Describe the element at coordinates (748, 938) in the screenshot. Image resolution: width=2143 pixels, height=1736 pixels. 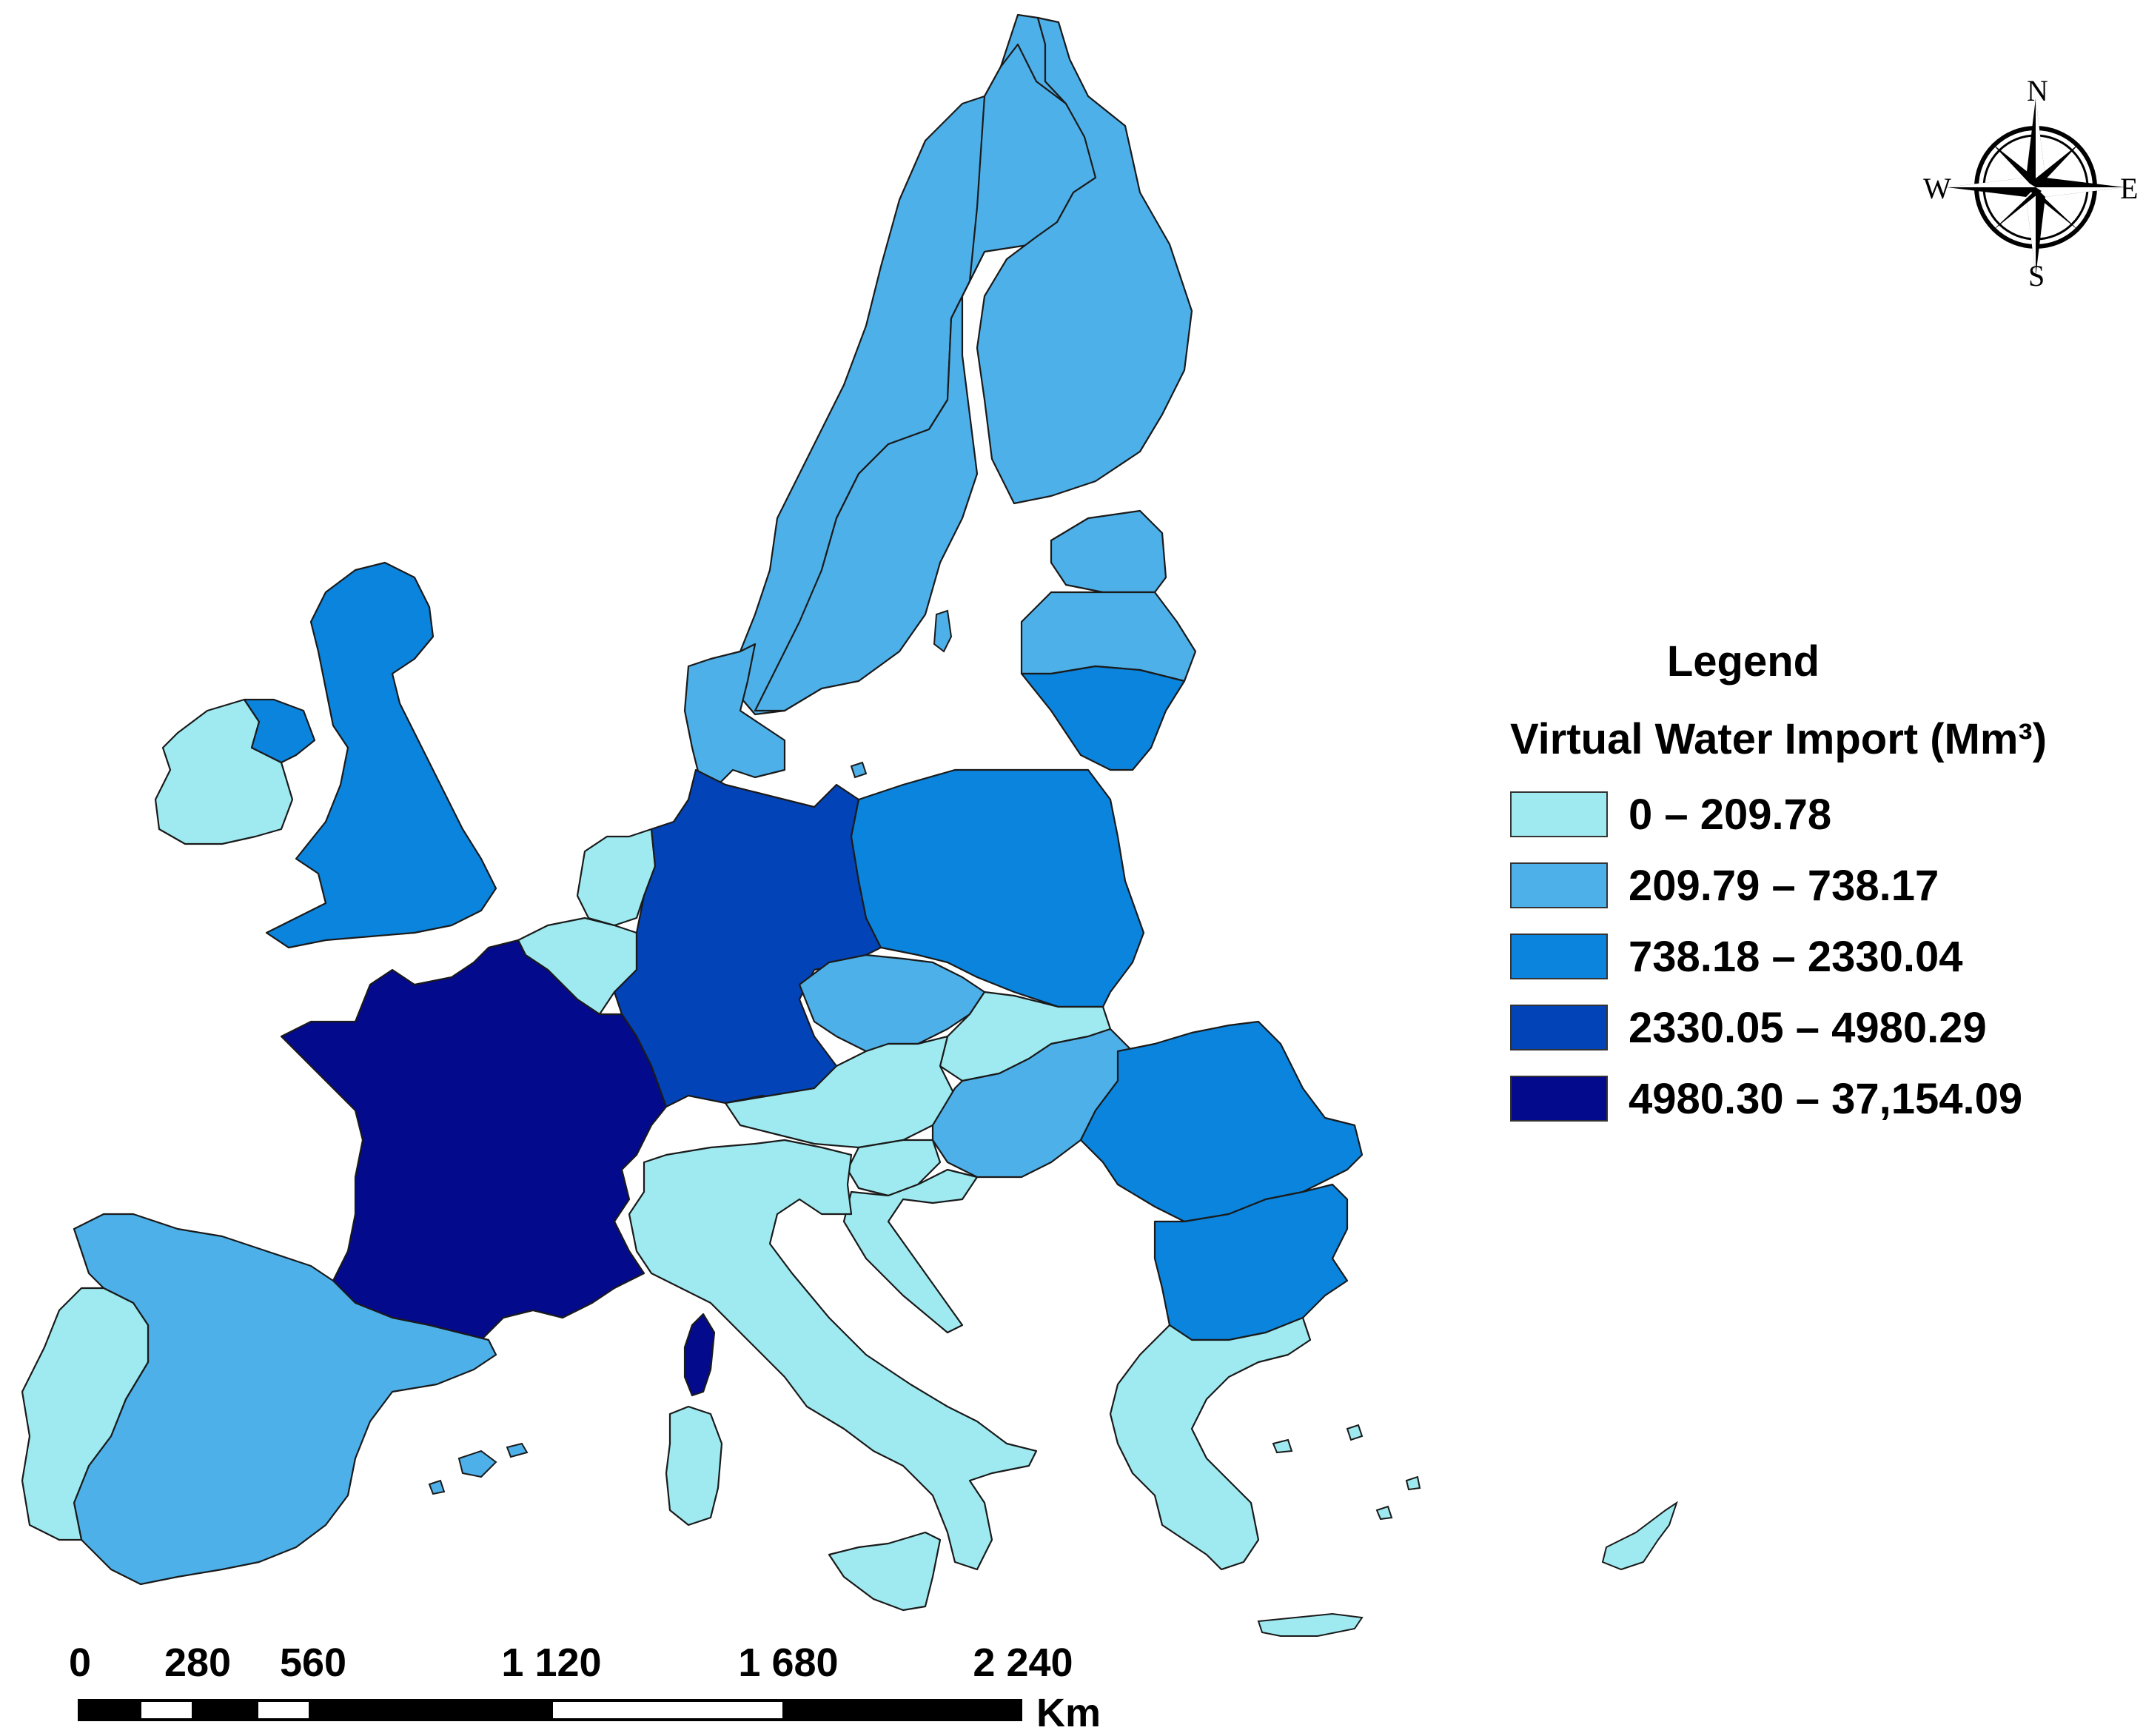
I see `region-germany` at that location.